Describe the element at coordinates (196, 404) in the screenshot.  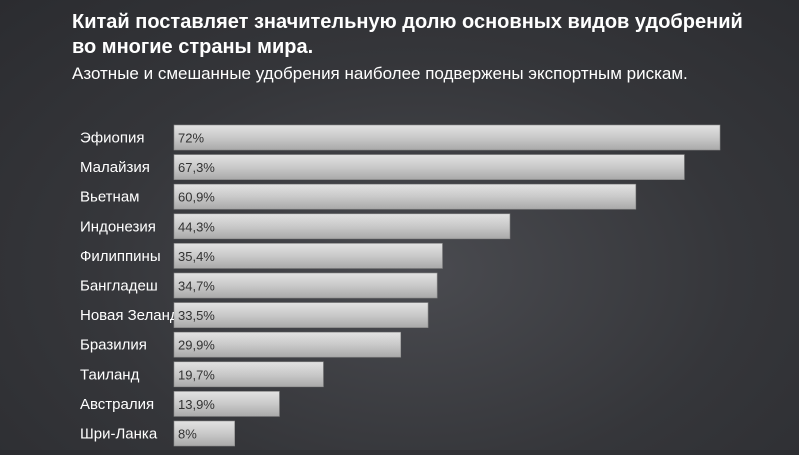
I see `value-label-9: 13,9%` at that location.